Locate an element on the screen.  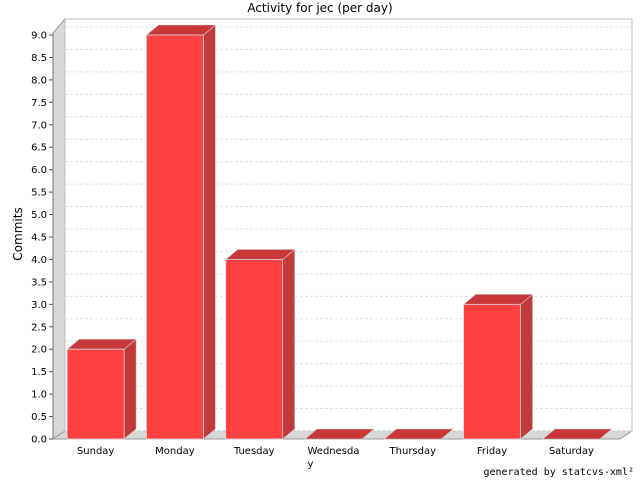
bar-thursday is located at coordinates (419, 434).